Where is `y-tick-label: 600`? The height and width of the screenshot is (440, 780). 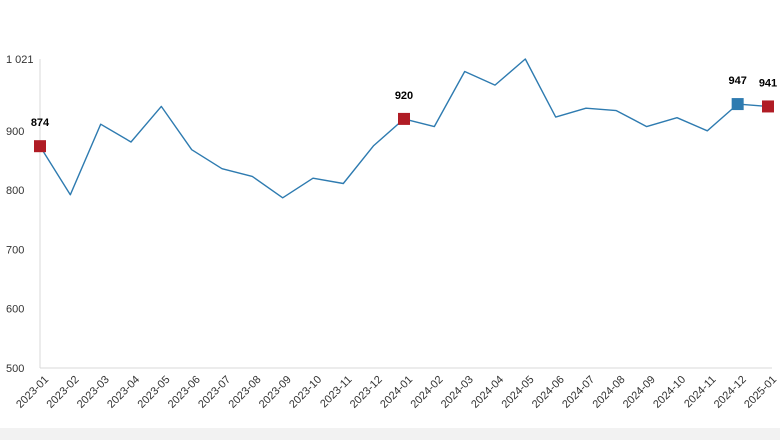 y-tick-label: 600 is located at coordinates (15, 310).